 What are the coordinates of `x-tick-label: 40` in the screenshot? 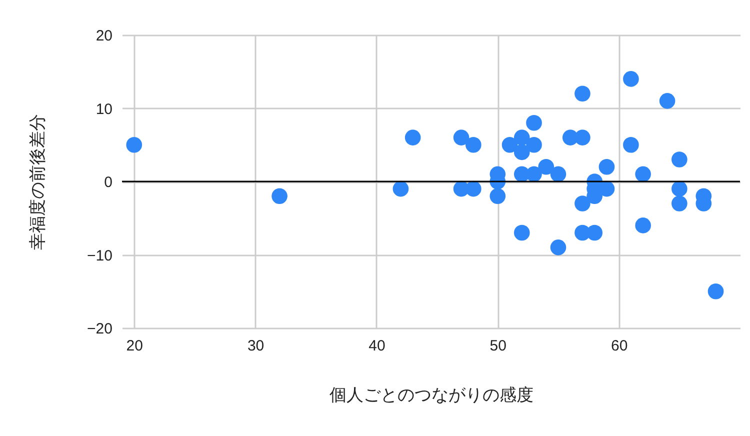 It's located at (377, 346).